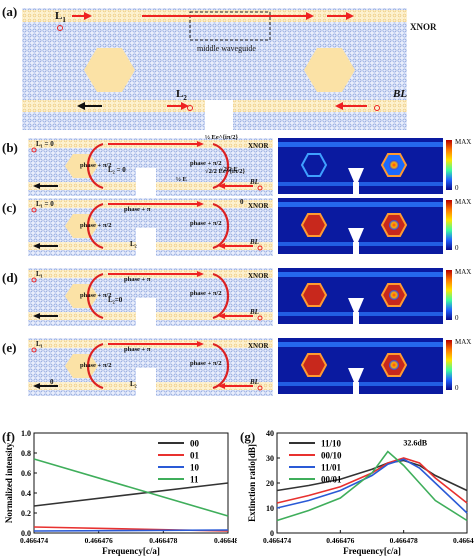 The width and height of the screenshot is (474, 559). Describe the element at coordinates (150, 367) in the screenshot. I see `panel-e-structure` at that location.